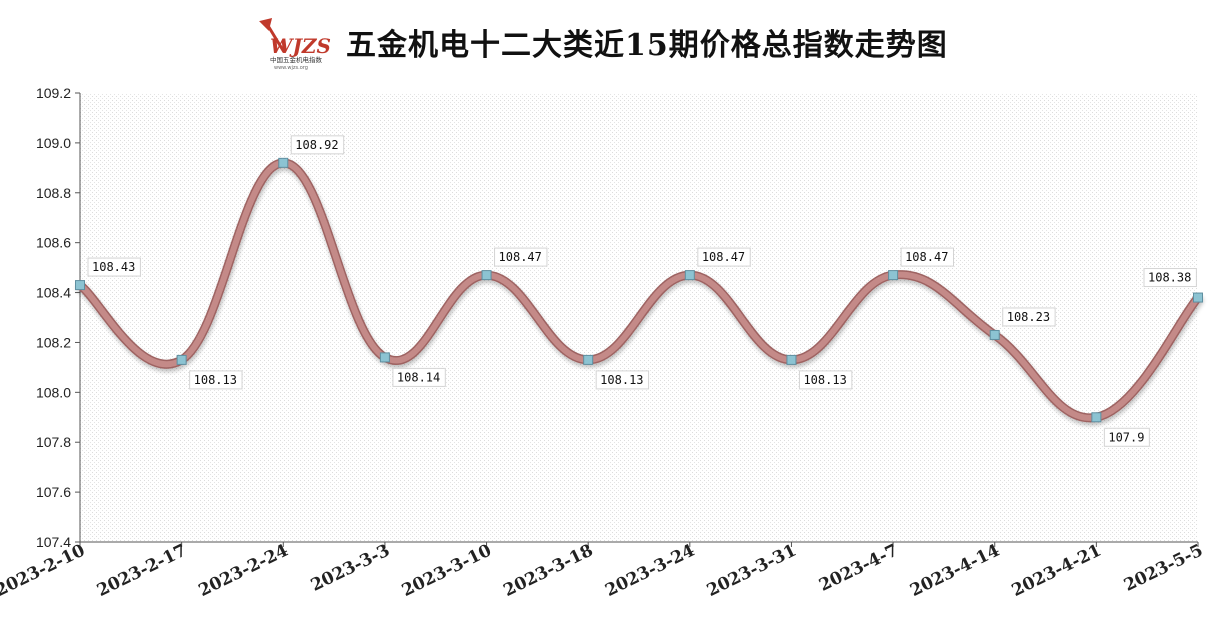  Describe the element at coordinates (752, 571) in the screenshot. I see `x-tick-label: 2023-3-31` at that location.